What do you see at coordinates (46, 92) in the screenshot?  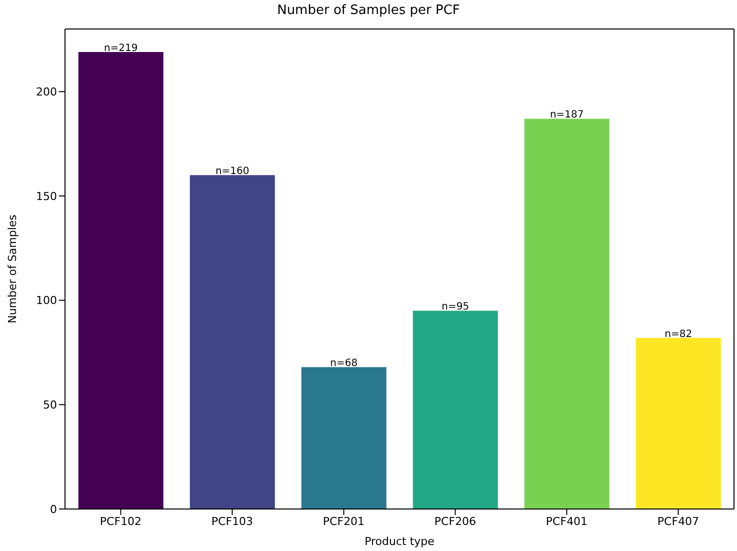 I see `y-tick-label: 200` at bounding box center [46, 92].